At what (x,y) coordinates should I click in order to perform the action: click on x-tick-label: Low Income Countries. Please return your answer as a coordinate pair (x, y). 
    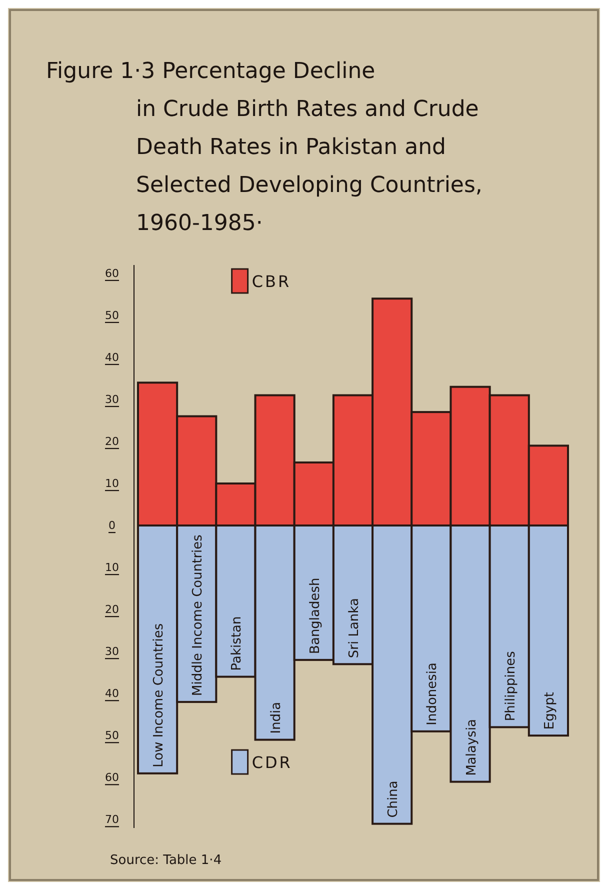
    Looking at the image, I should click on (159, 695).